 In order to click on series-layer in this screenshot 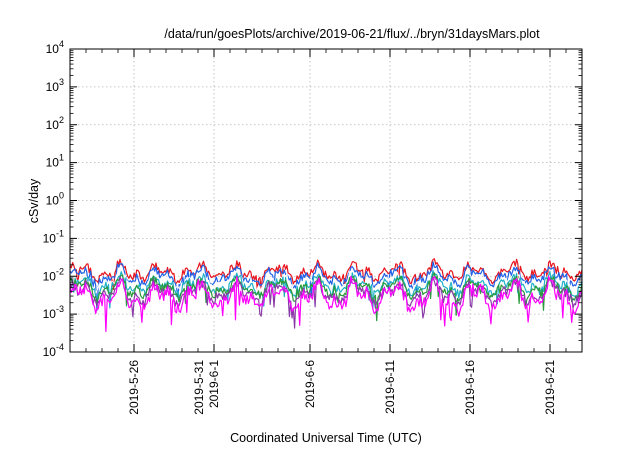, I will do `click(326, 295)`.